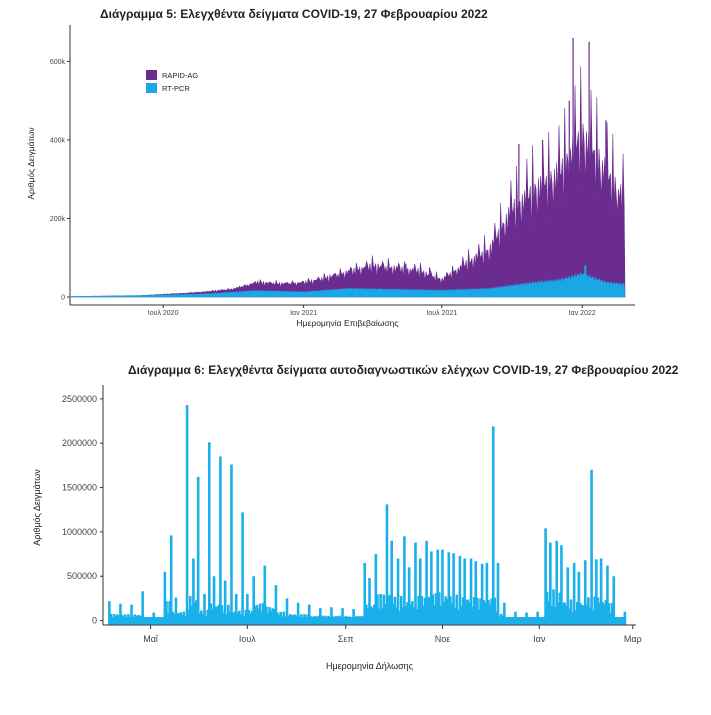 Image resolution: width=711 pixels, height=715 pixels. I want to click on x-tick-label: Νοε, so click(443, 639).